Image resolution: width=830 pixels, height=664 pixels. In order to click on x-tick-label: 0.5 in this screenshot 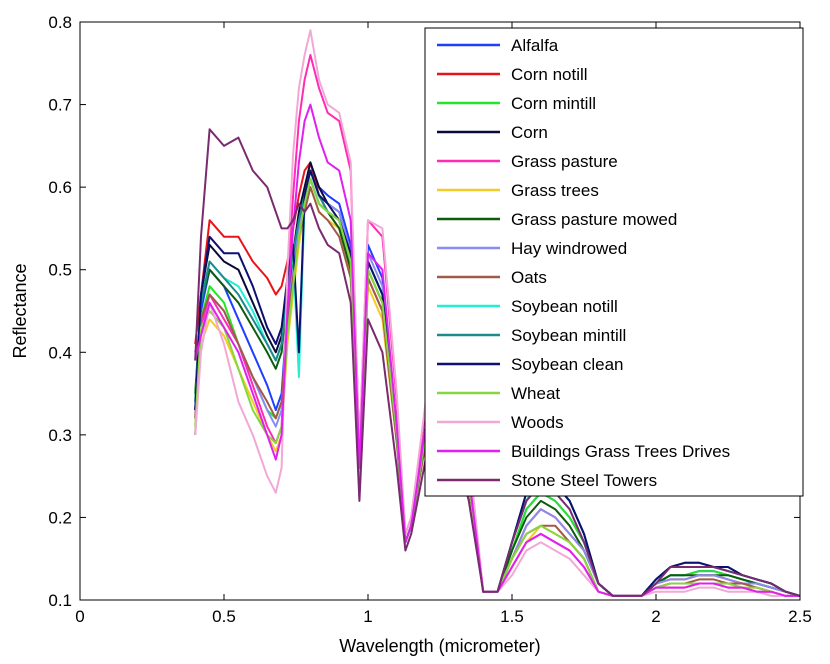, I will do `click(224, 616)`.